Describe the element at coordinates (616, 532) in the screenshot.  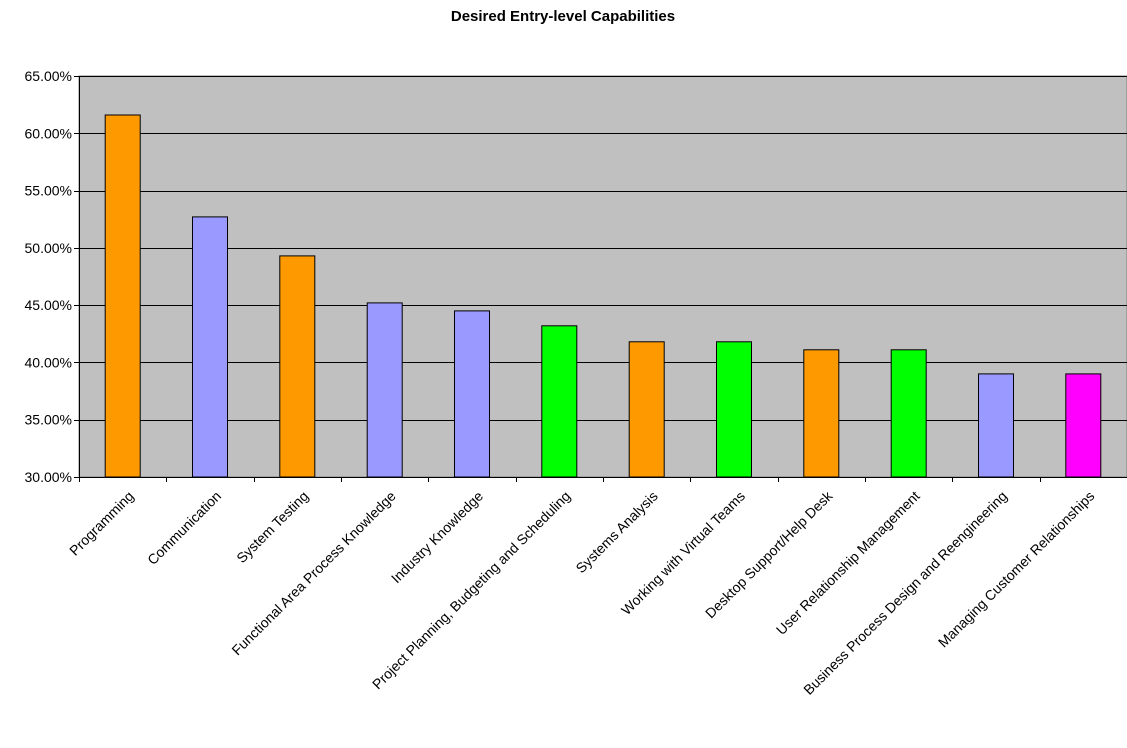
I see `category-label: Systems Analysis` at that location.